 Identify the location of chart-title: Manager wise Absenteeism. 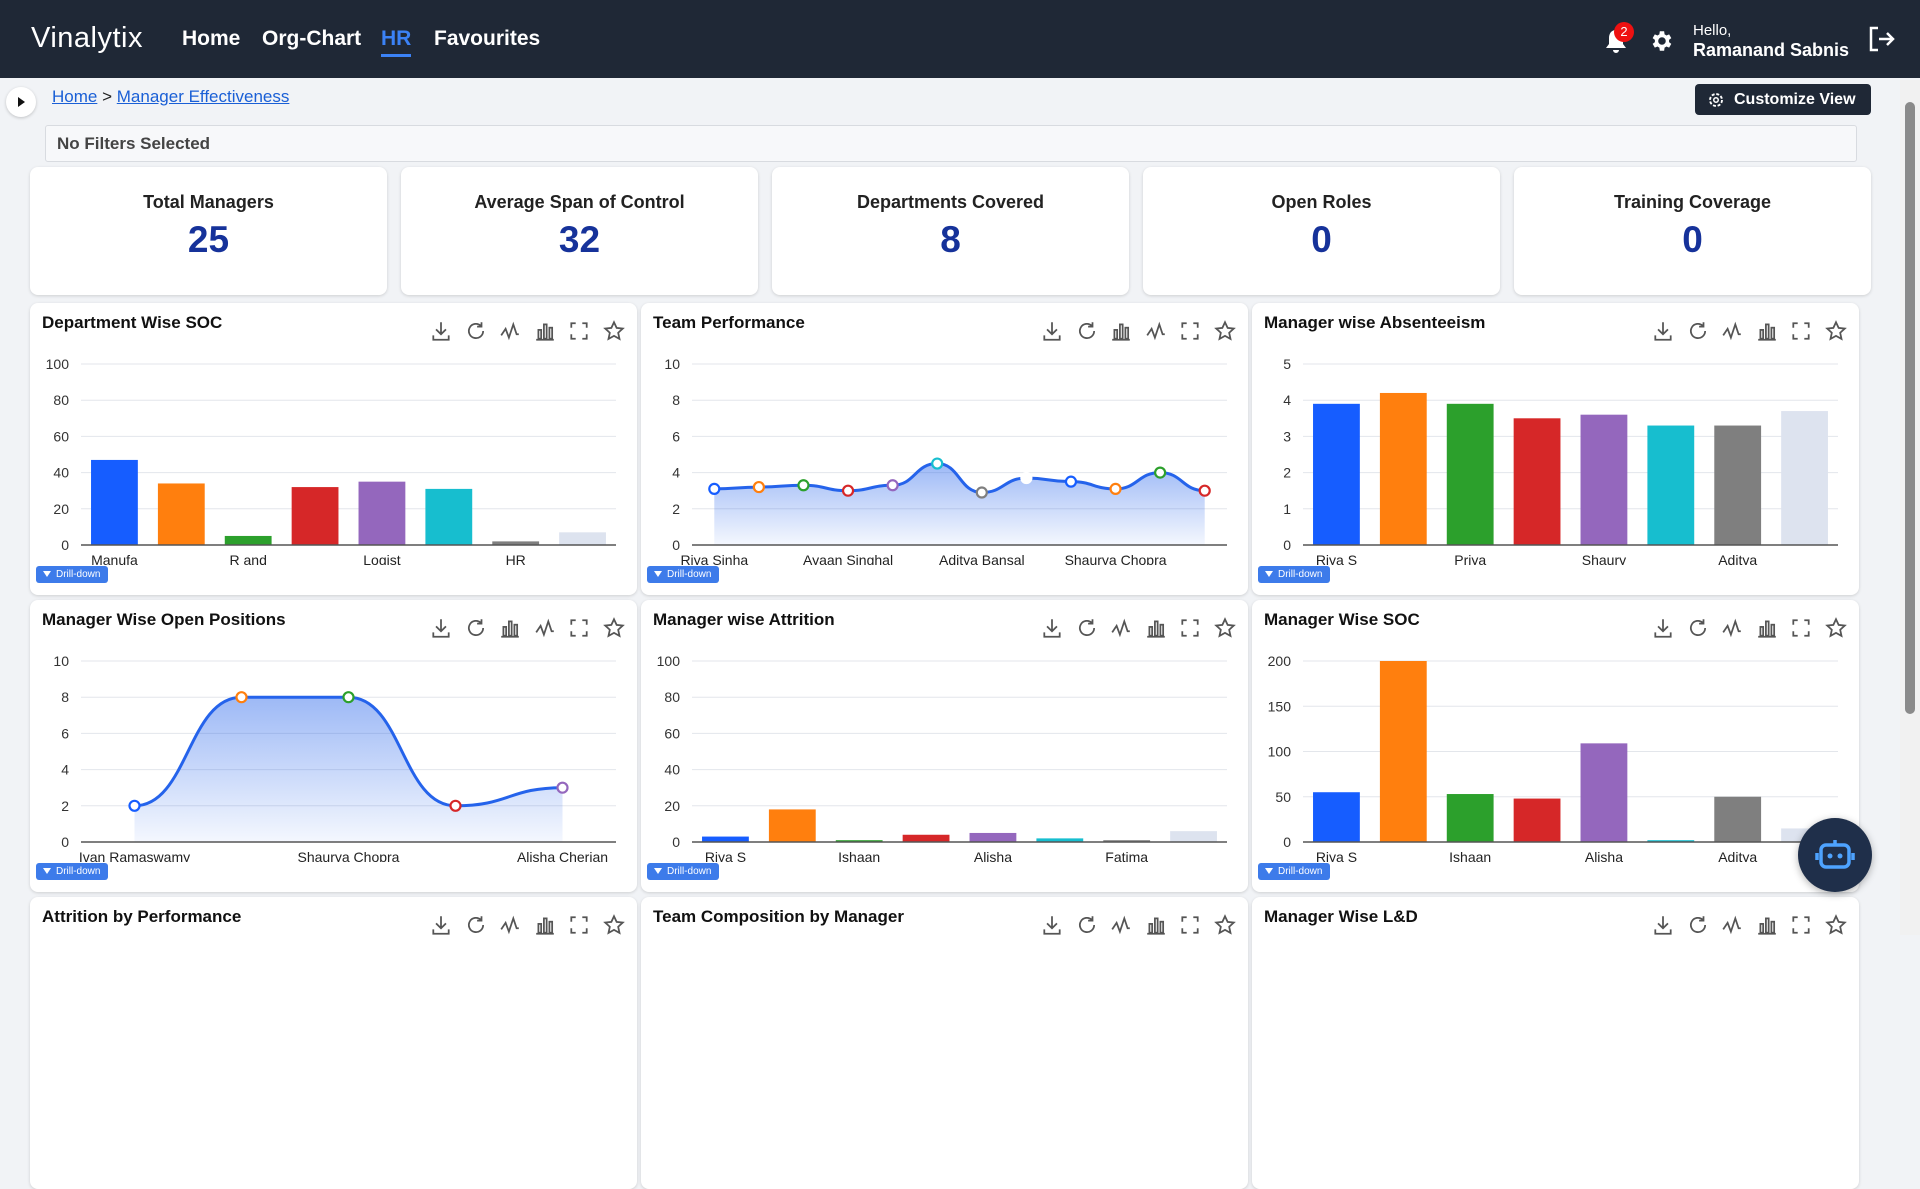
(1375, 322).